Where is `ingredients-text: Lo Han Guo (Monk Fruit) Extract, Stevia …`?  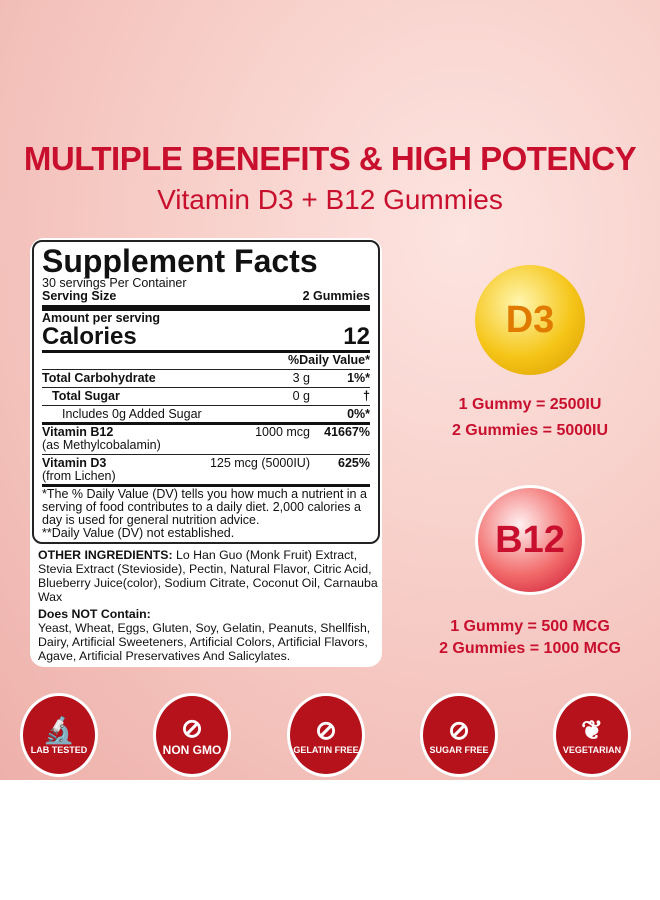
ingredients-text: Lo Han Guo (Monk Fruit) Extract, Stevia … is located at coordinates (208, 576).